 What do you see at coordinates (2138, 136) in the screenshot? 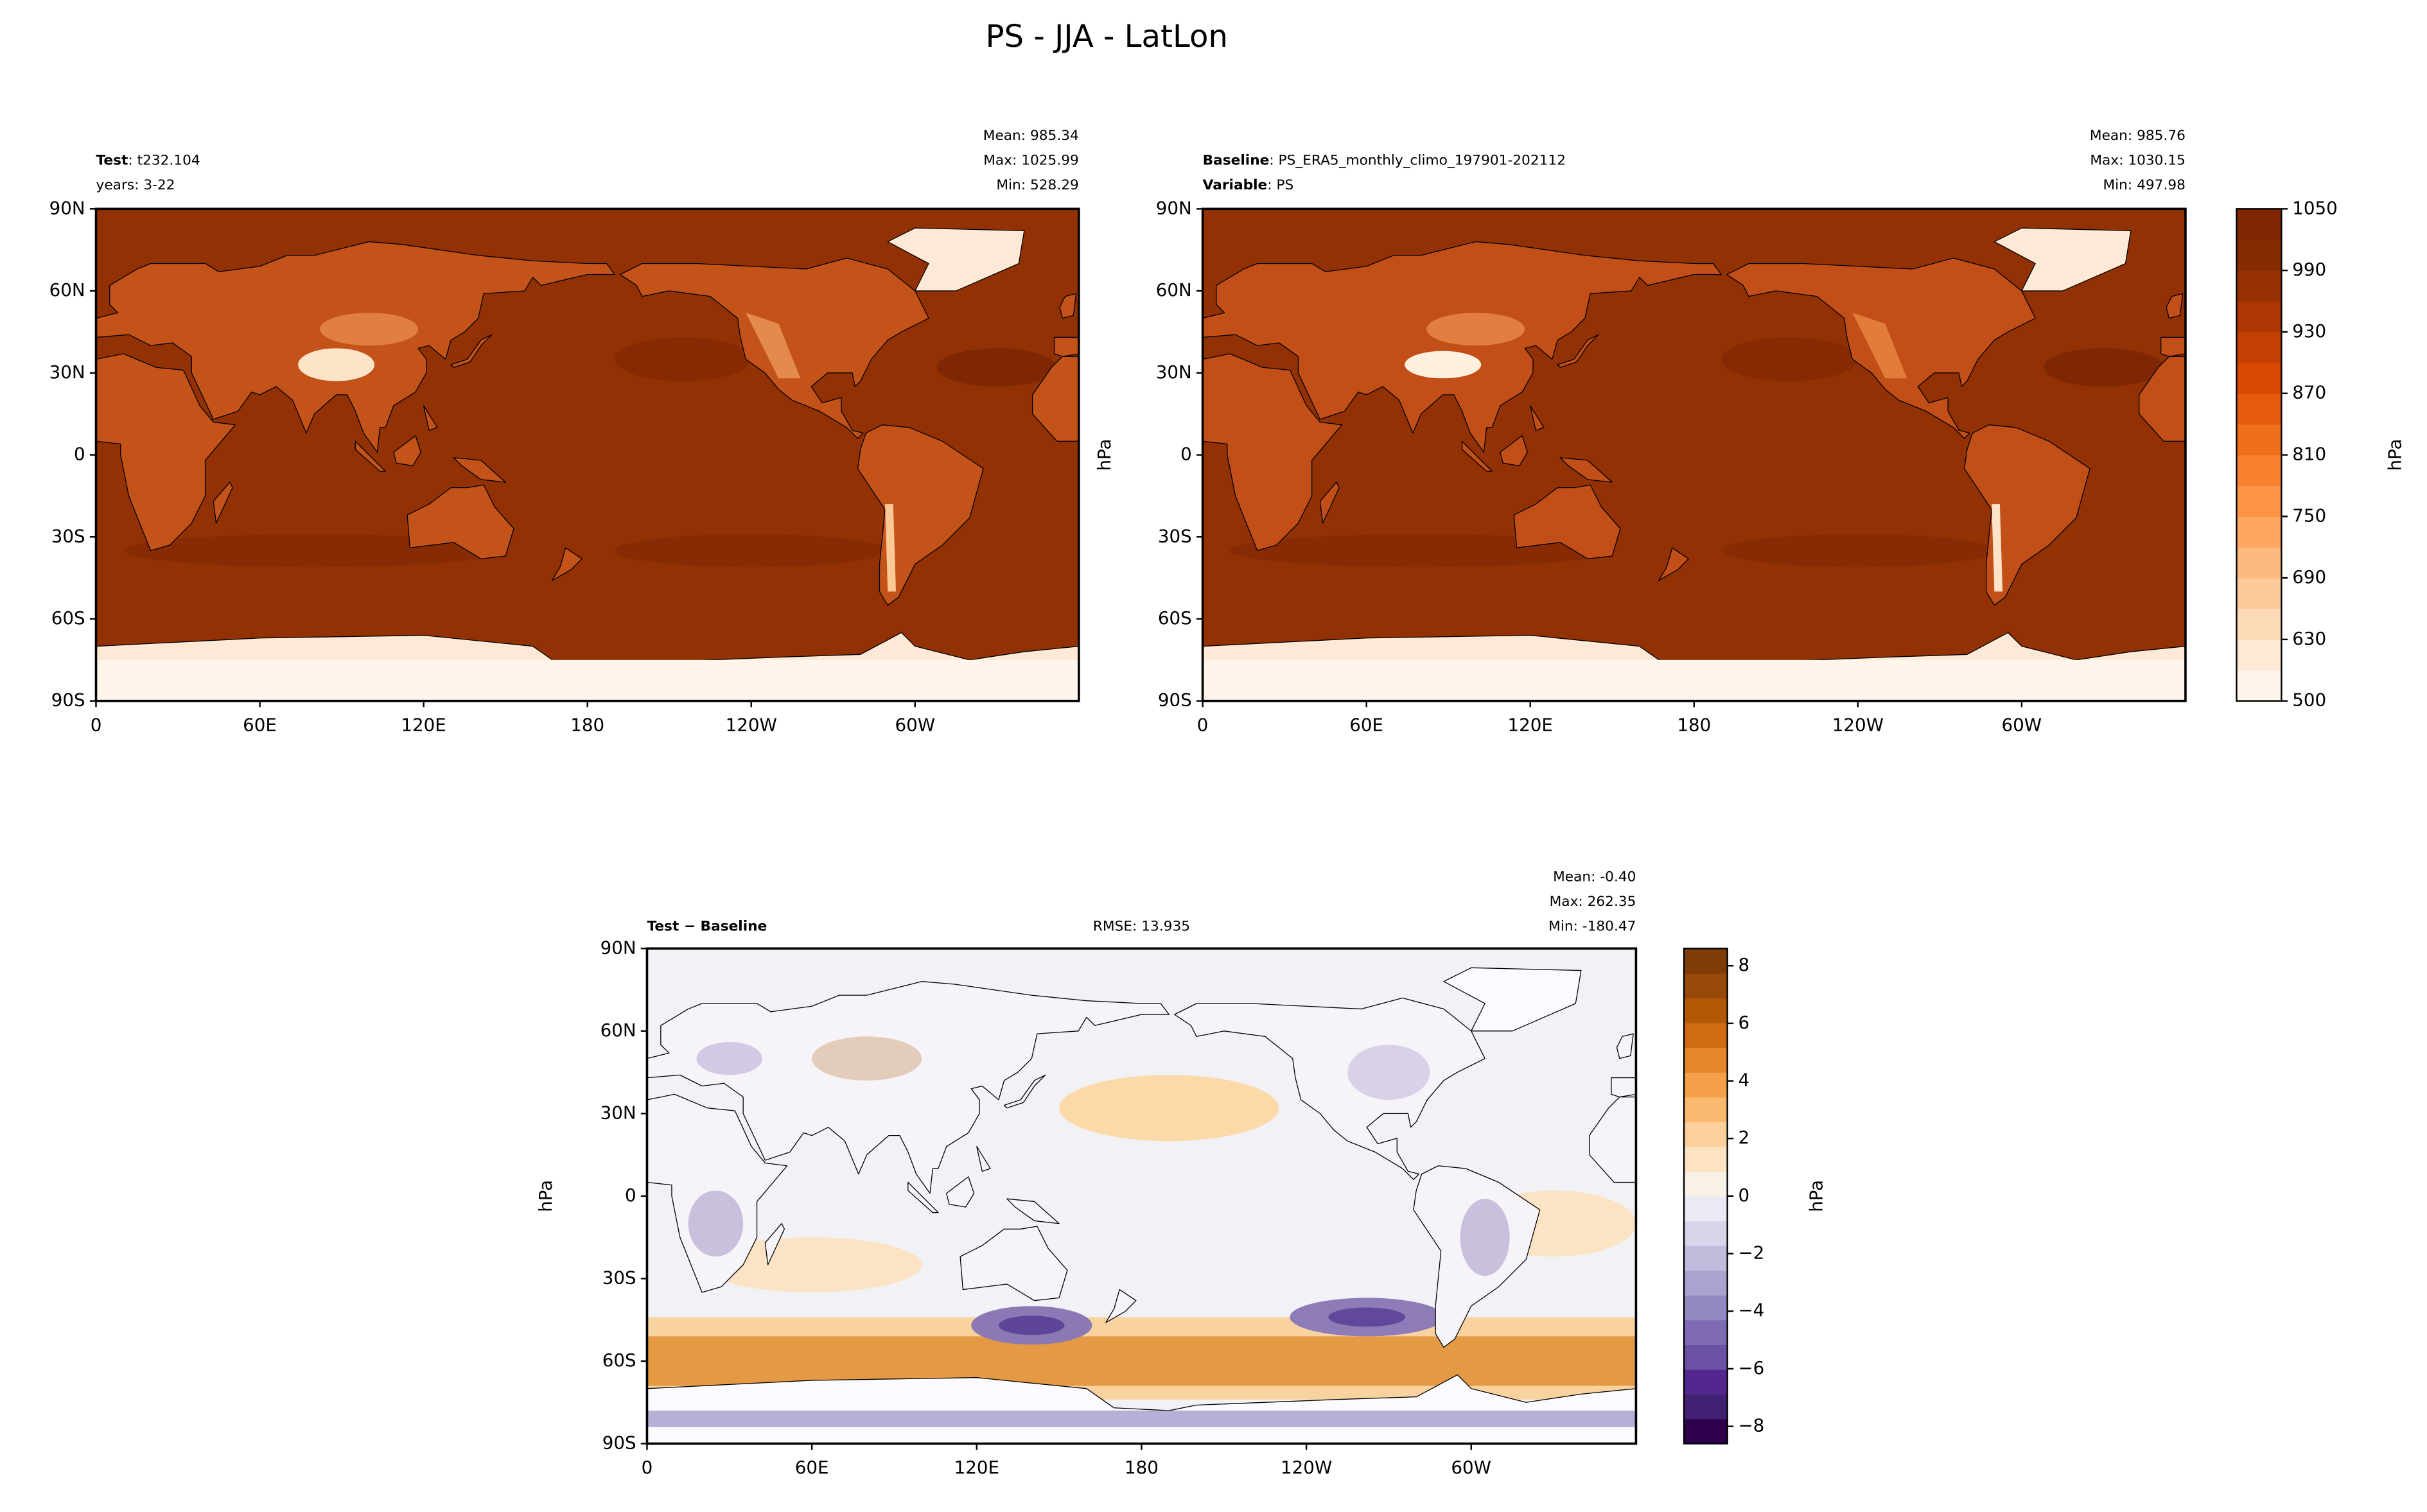
I see `panel-stat: Mean: 985.76` at bounding box center [2138, 136].